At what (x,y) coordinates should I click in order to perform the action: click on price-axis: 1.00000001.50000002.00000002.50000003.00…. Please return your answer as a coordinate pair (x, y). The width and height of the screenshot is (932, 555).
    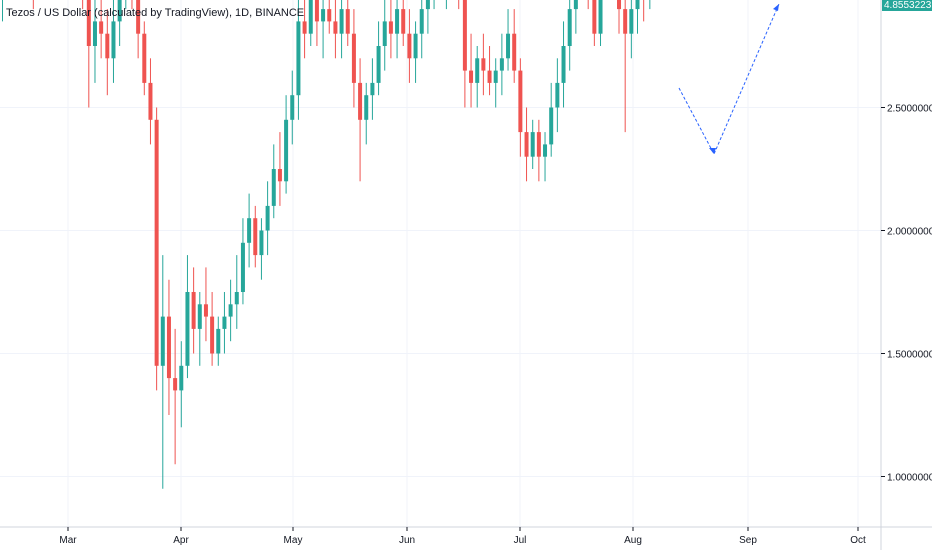
    Looking at the image, I should click on (906, 242).